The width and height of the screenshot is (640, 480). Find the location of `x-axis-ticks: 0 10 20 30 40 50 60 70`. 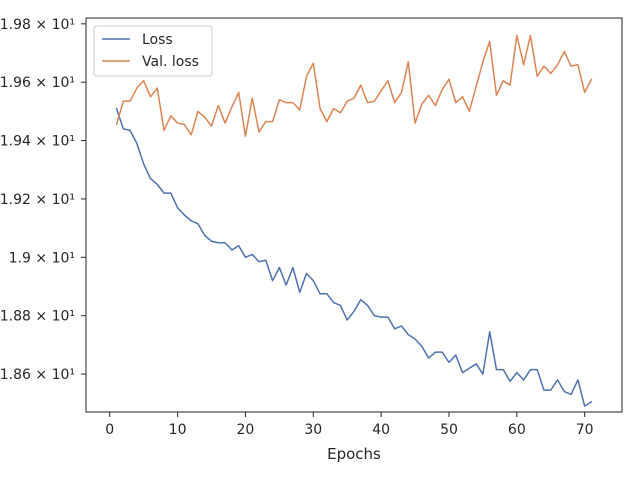

x-axis-ticks: 0 10 20 30 40 50 60 70 is located at coordinates (349, 425).